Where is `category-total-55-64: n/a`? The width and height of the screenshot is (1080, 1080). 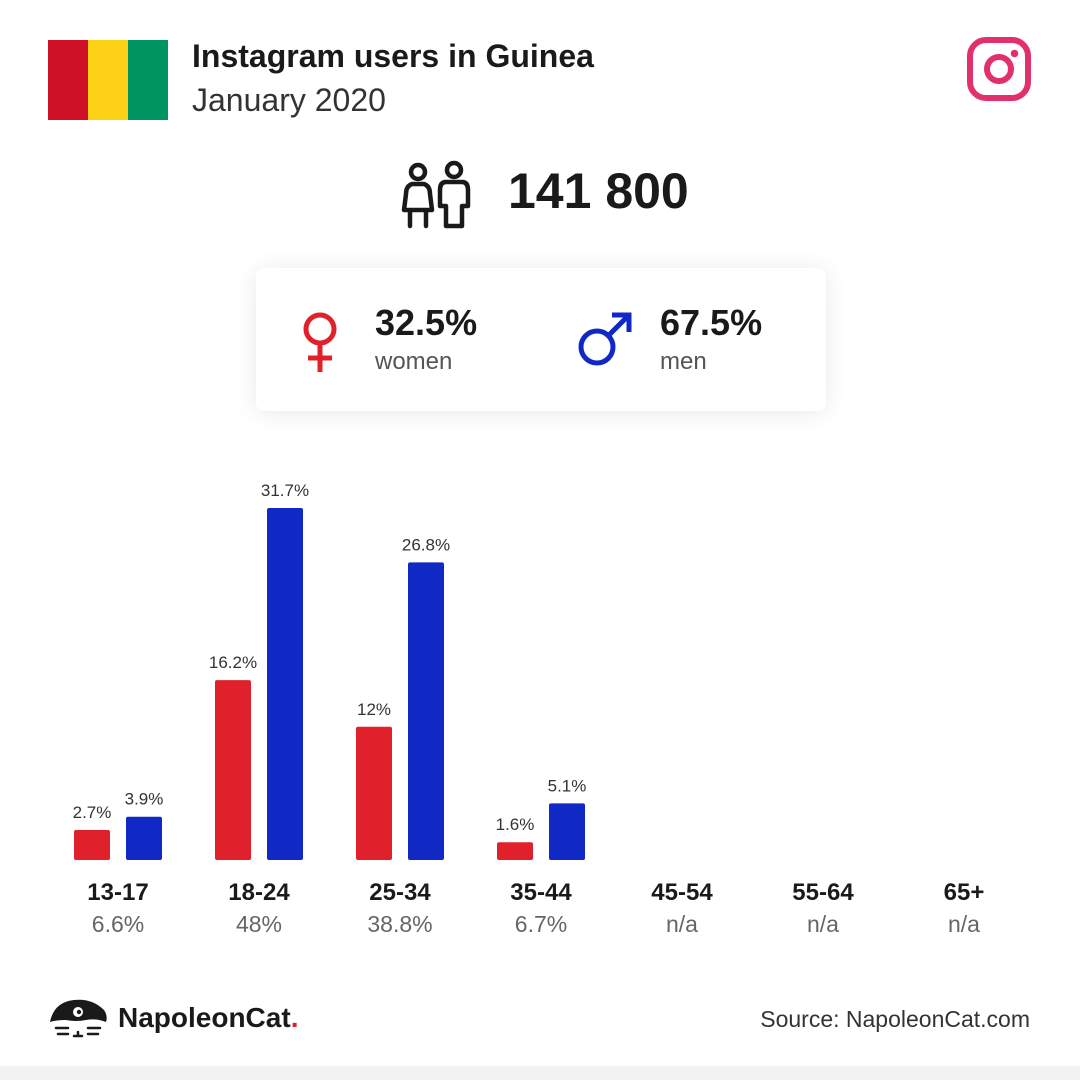
category-total-55-64: n/a is located at coordinates (823, 924).